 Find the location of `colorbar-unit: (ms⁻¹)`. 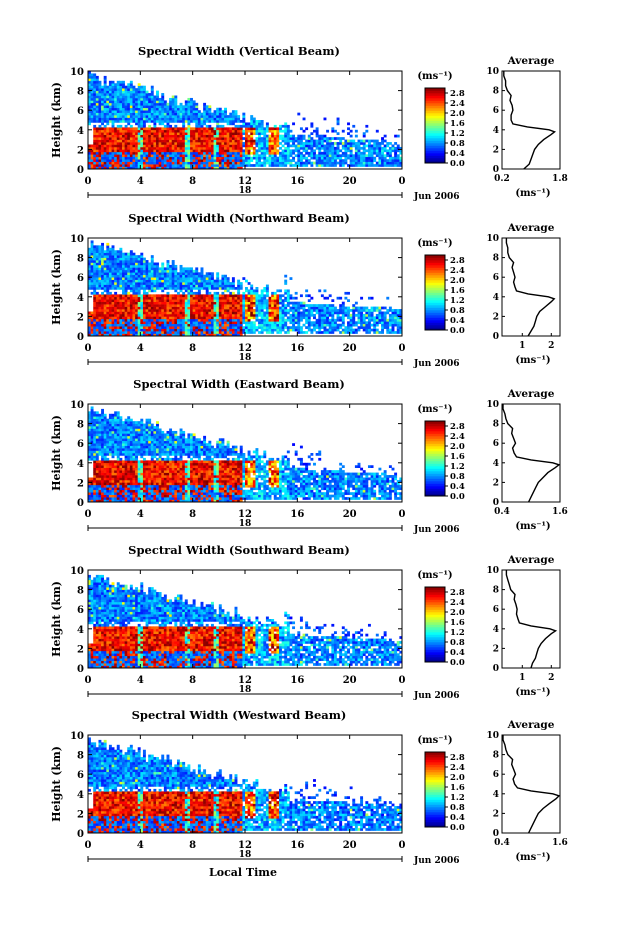

colorbar-unit: (ms⁻¹) is located at coordinates (434, 76).